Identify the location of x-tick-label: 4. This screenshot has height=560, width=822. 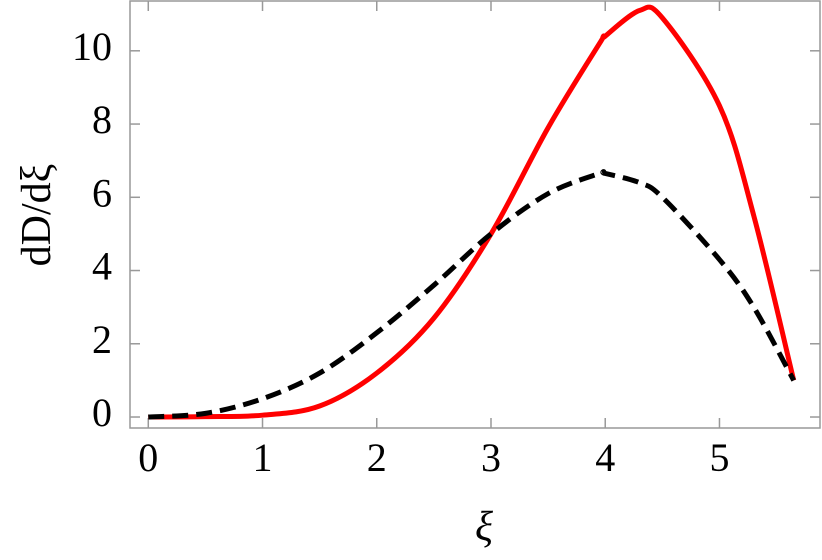
(605, 457).